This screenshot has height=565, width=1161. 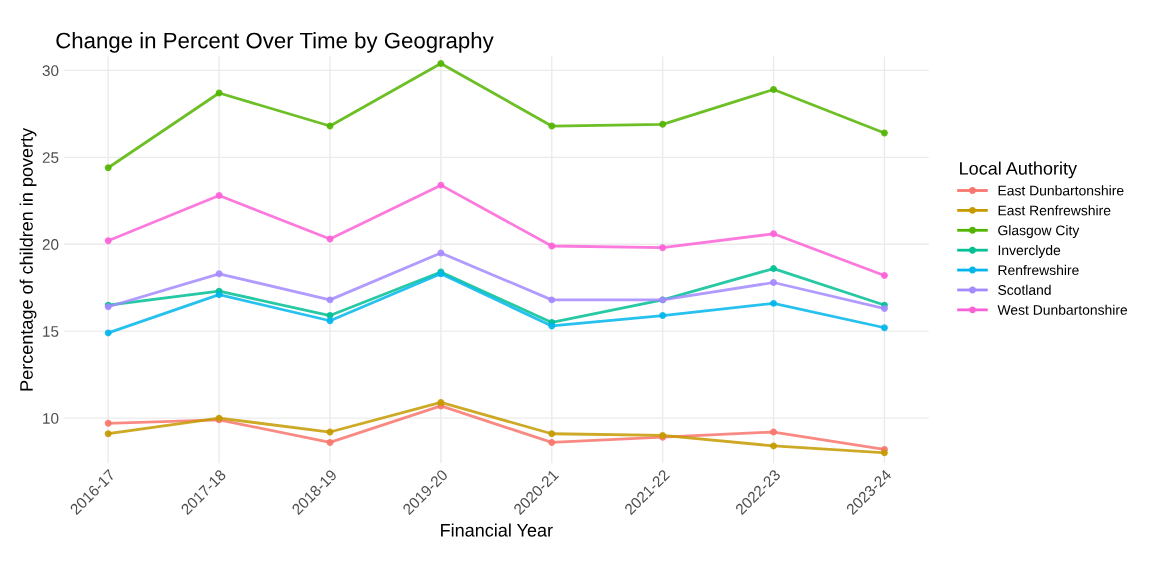 What do you see at coordinates (1039, 232) in the screenshot?
I see `legend-label: Glasgow City` at bounding box center [1039, 232].